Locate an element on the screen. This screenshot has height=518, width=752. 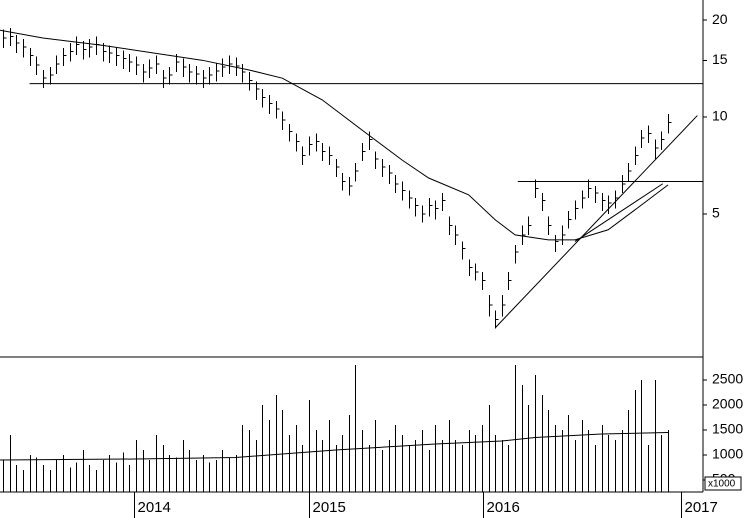
unit-box is located at coordinates (723, 483).